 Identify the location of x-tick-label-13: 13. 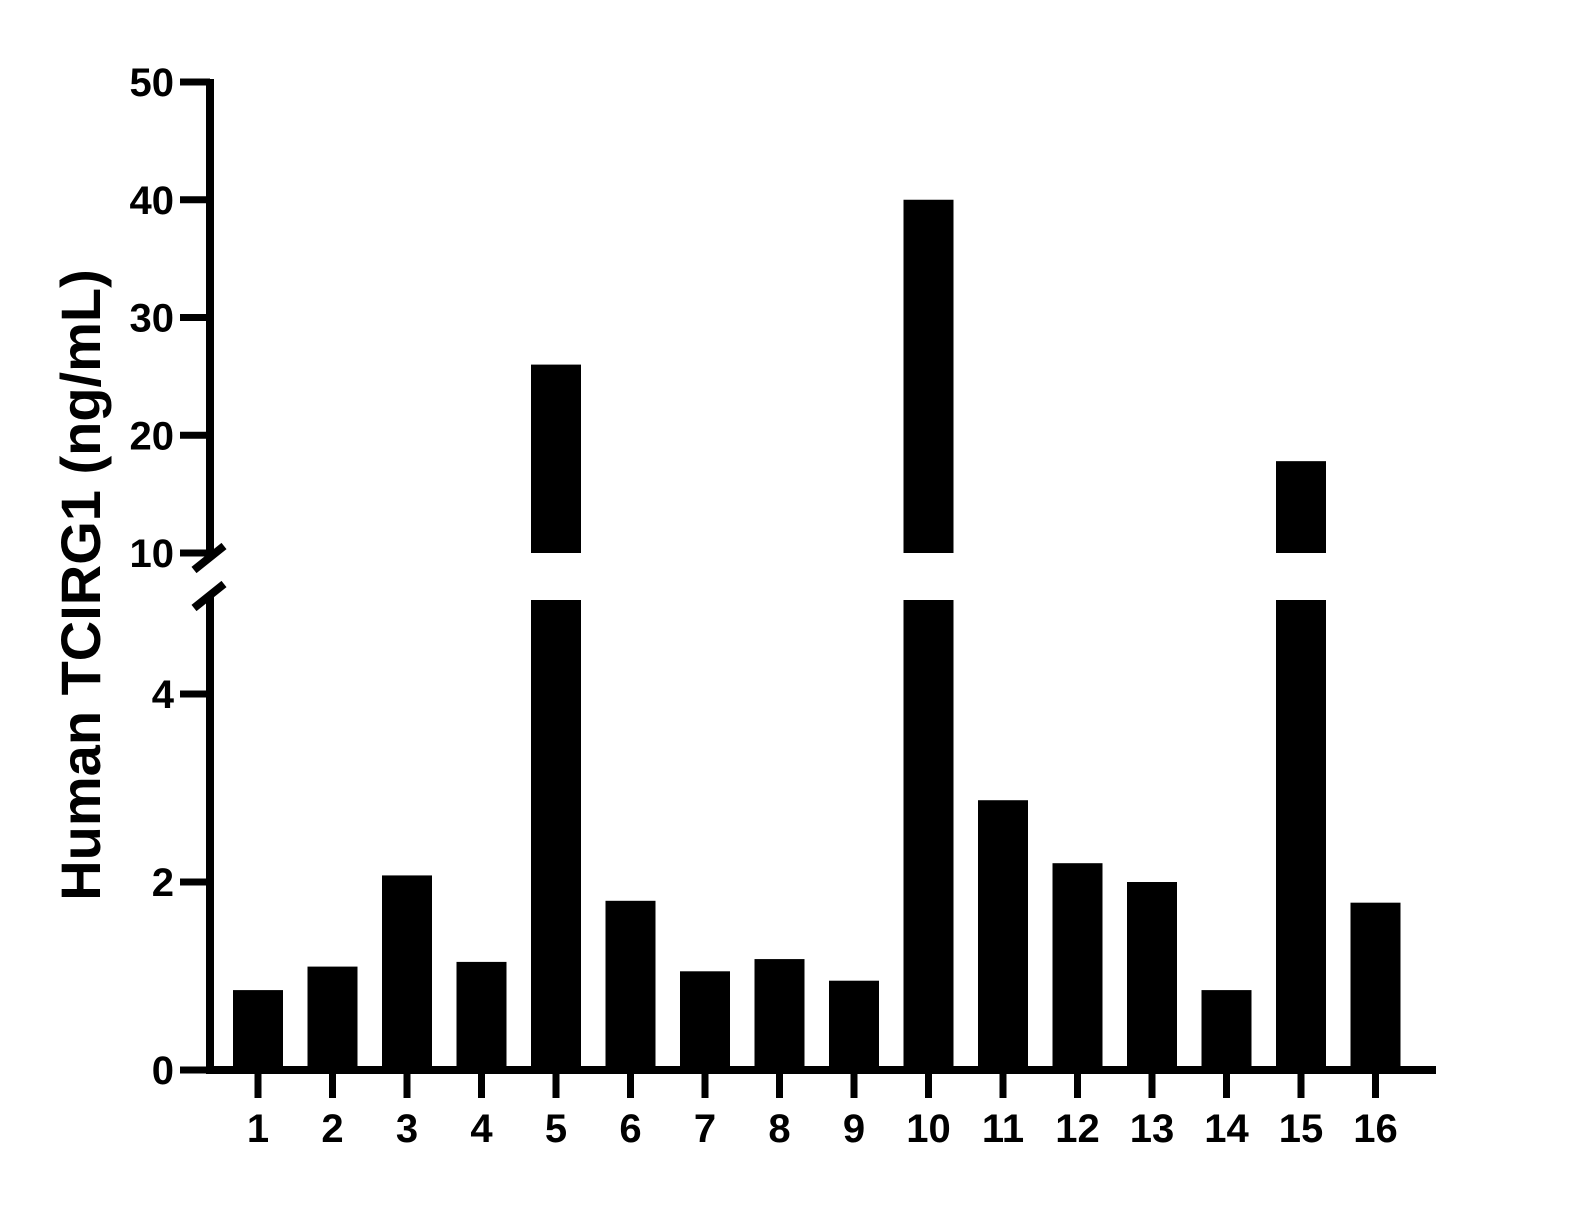
(1152, 1129).